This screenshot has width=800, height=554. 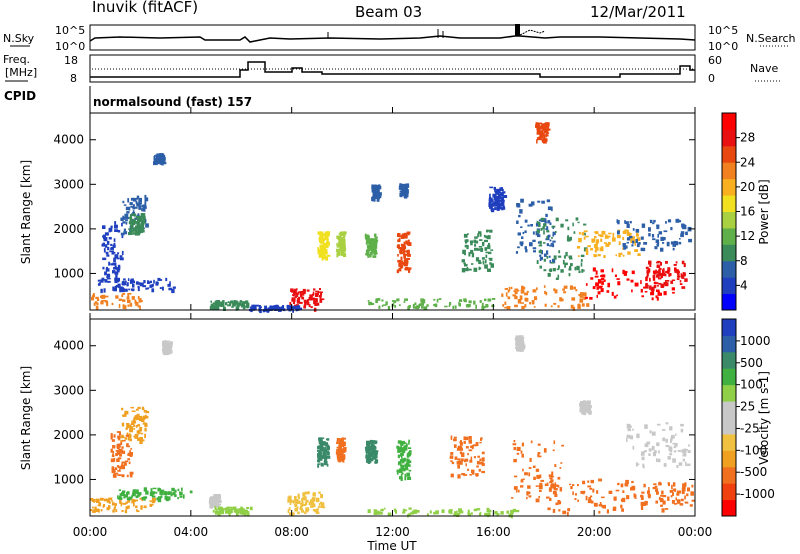 What do you see at coordinates (747, 407) in the screenshot?
I see `velocity-colorbar-label: 25` at bounding box center [747, 407].